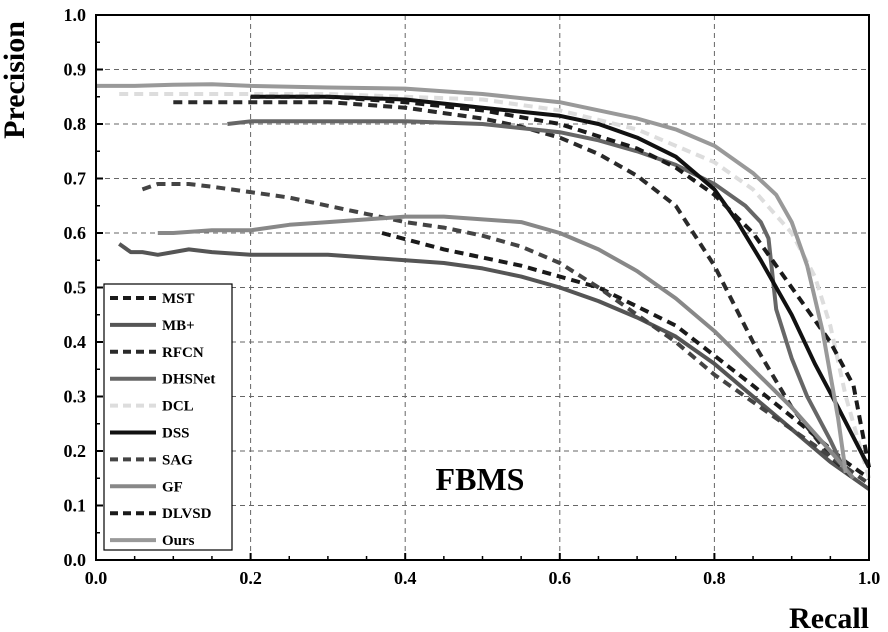 The image size is (888, 632). Describe the element at coordinates (75, 124) in the screenshot. I see `y-tick-label: 0.8` at that location.